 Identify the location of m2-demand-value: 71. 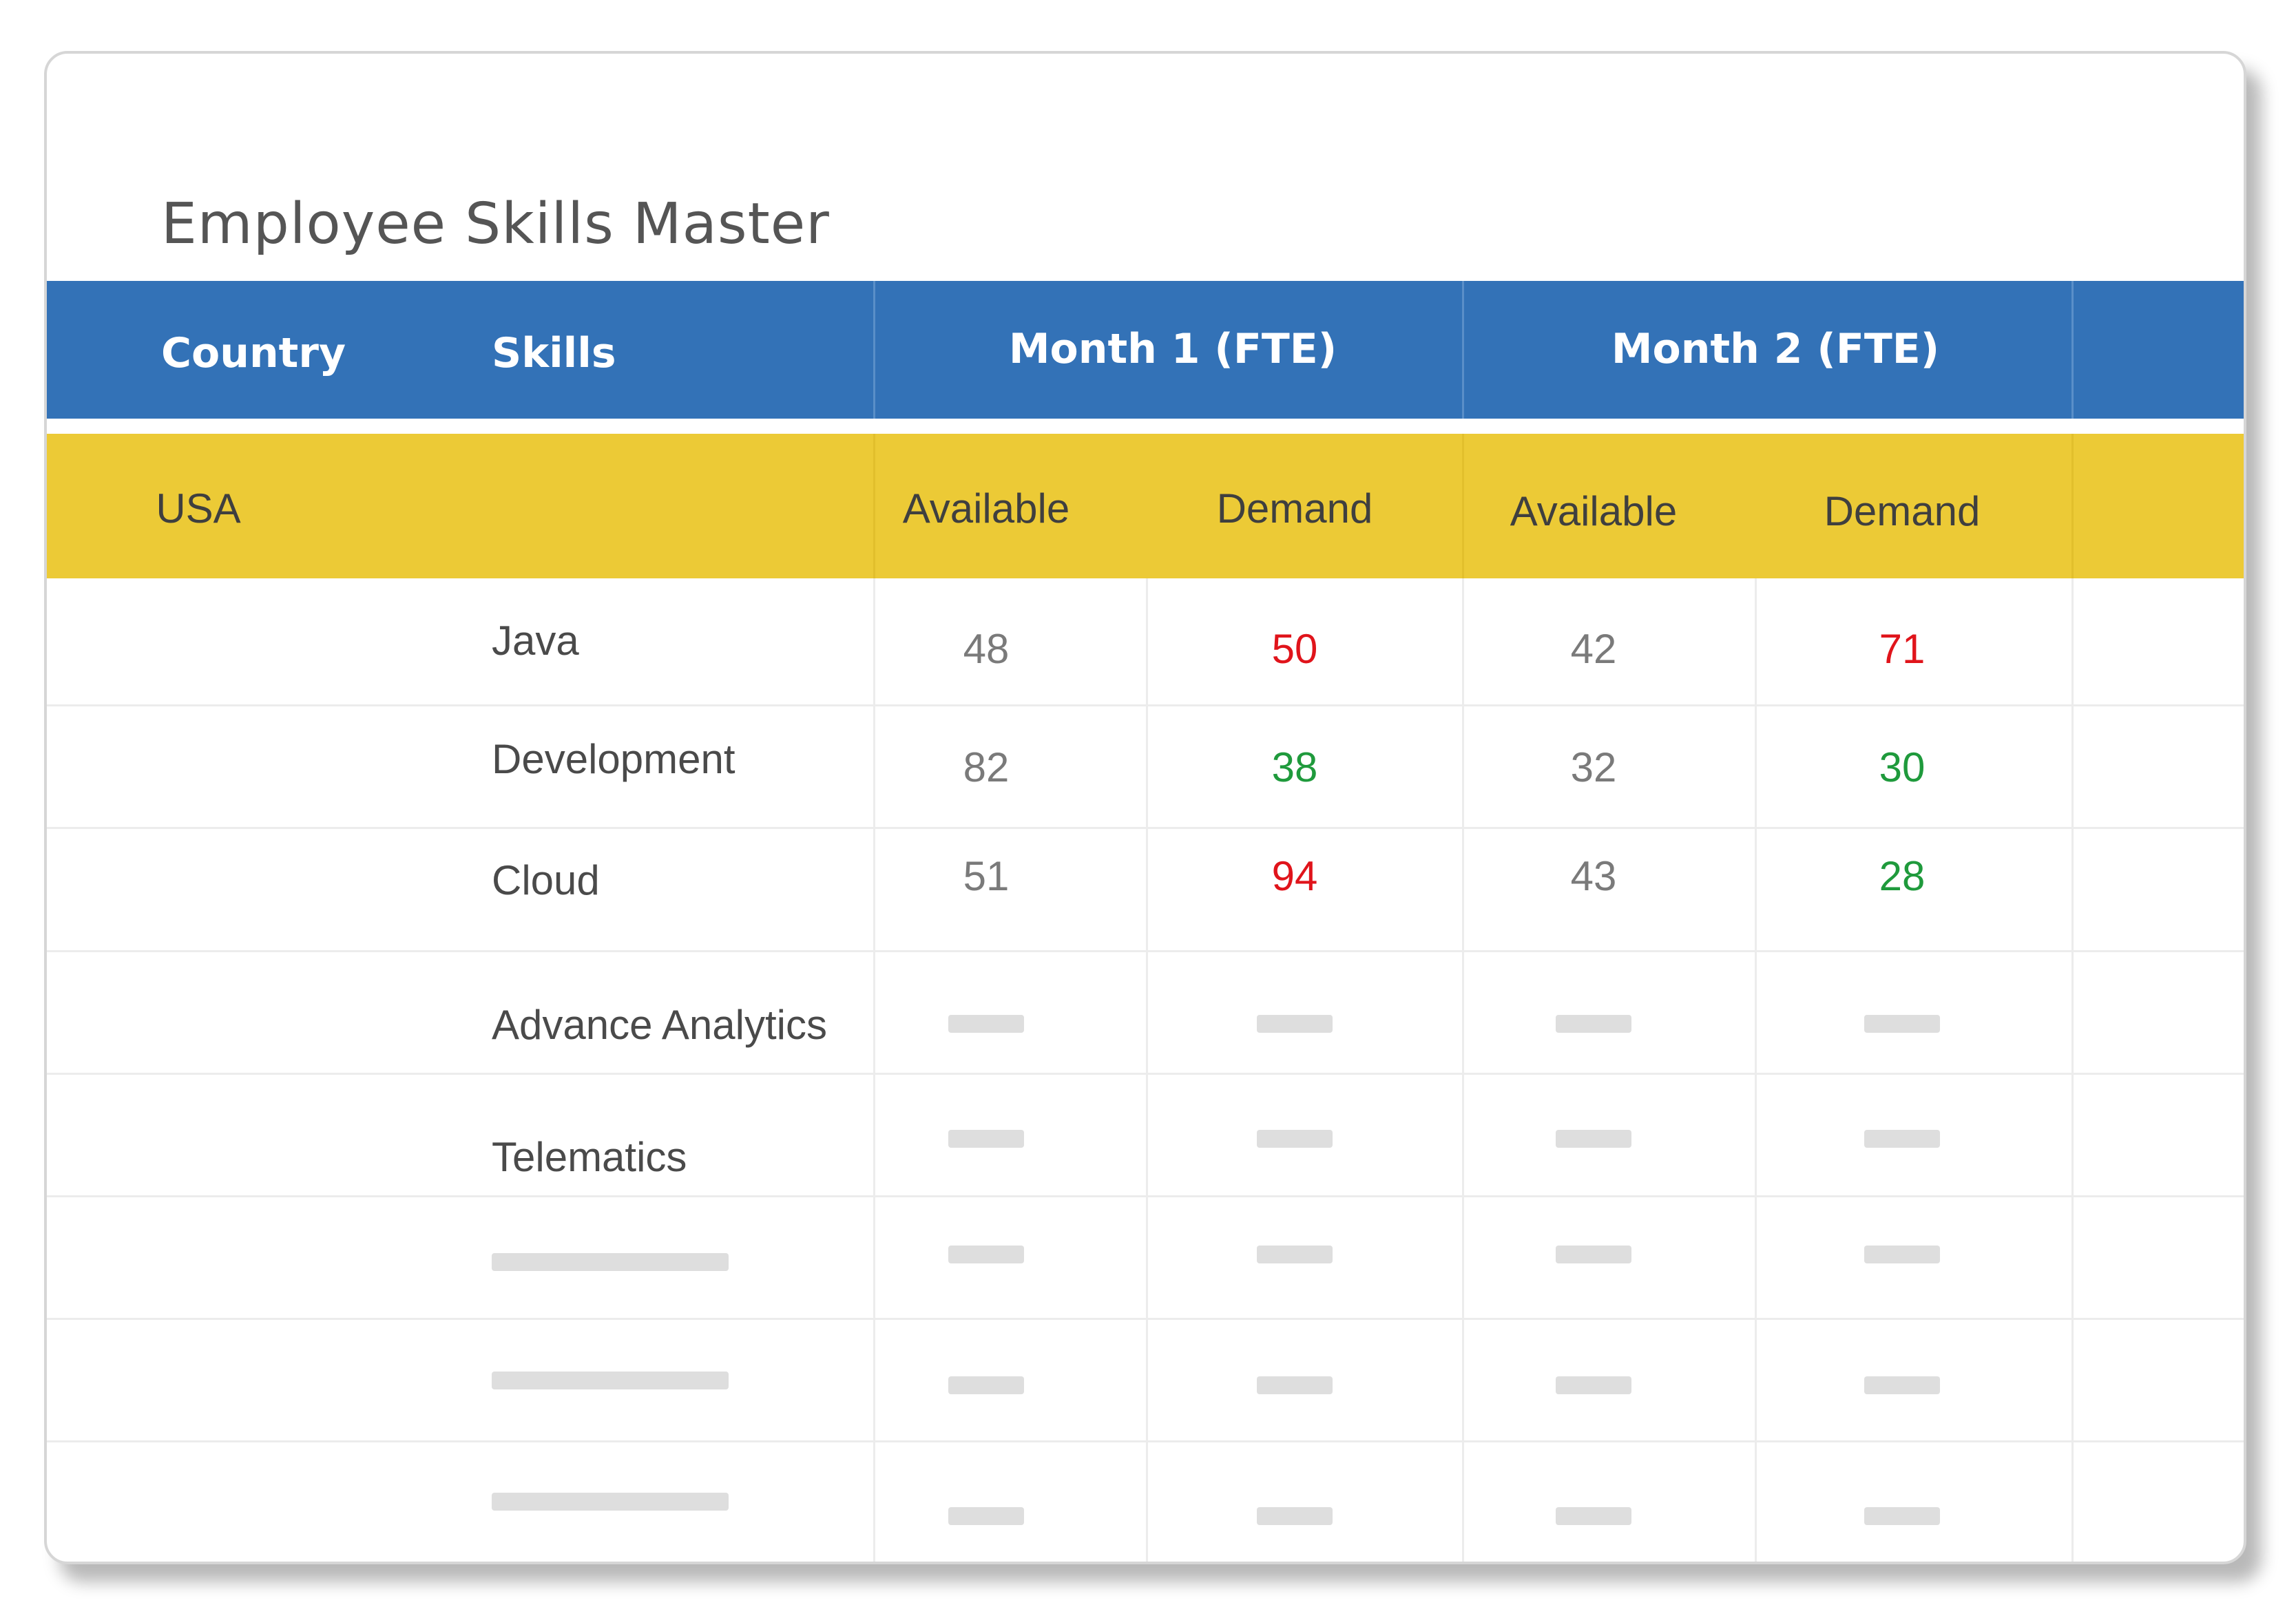
(1902, 649).